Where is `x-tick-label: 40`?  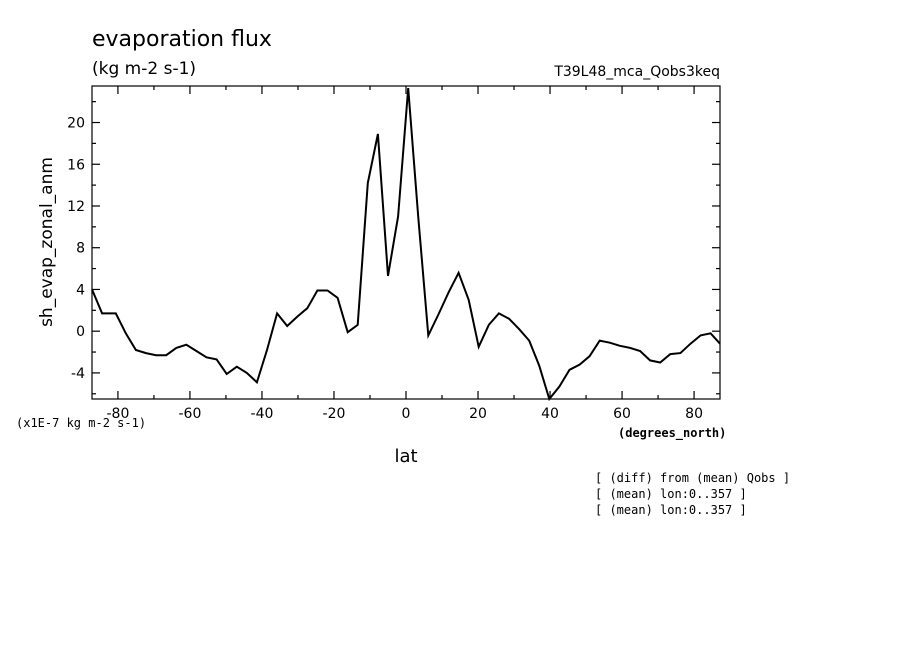
x-tick-label: 40 is located at coordinates (550, 414).